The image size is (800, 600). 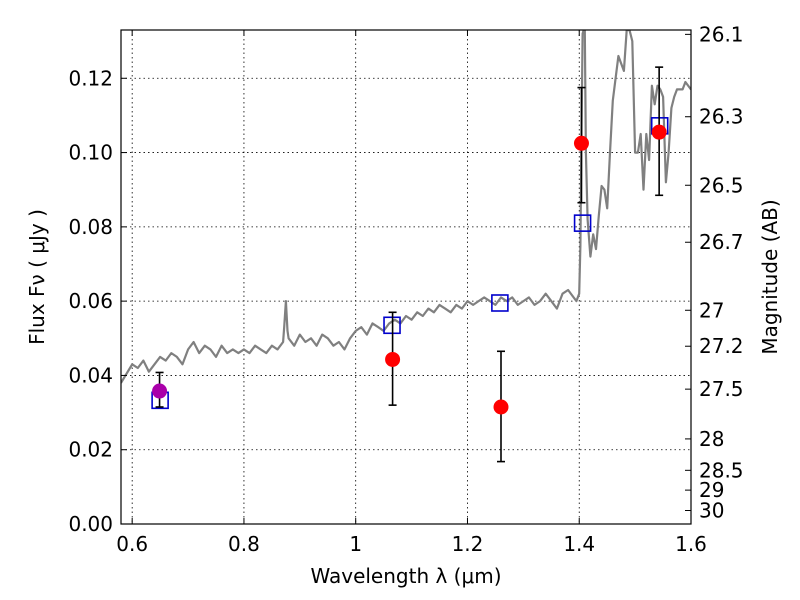 I want to click on mag-tick-label: 30, so click(x=711, y=511).